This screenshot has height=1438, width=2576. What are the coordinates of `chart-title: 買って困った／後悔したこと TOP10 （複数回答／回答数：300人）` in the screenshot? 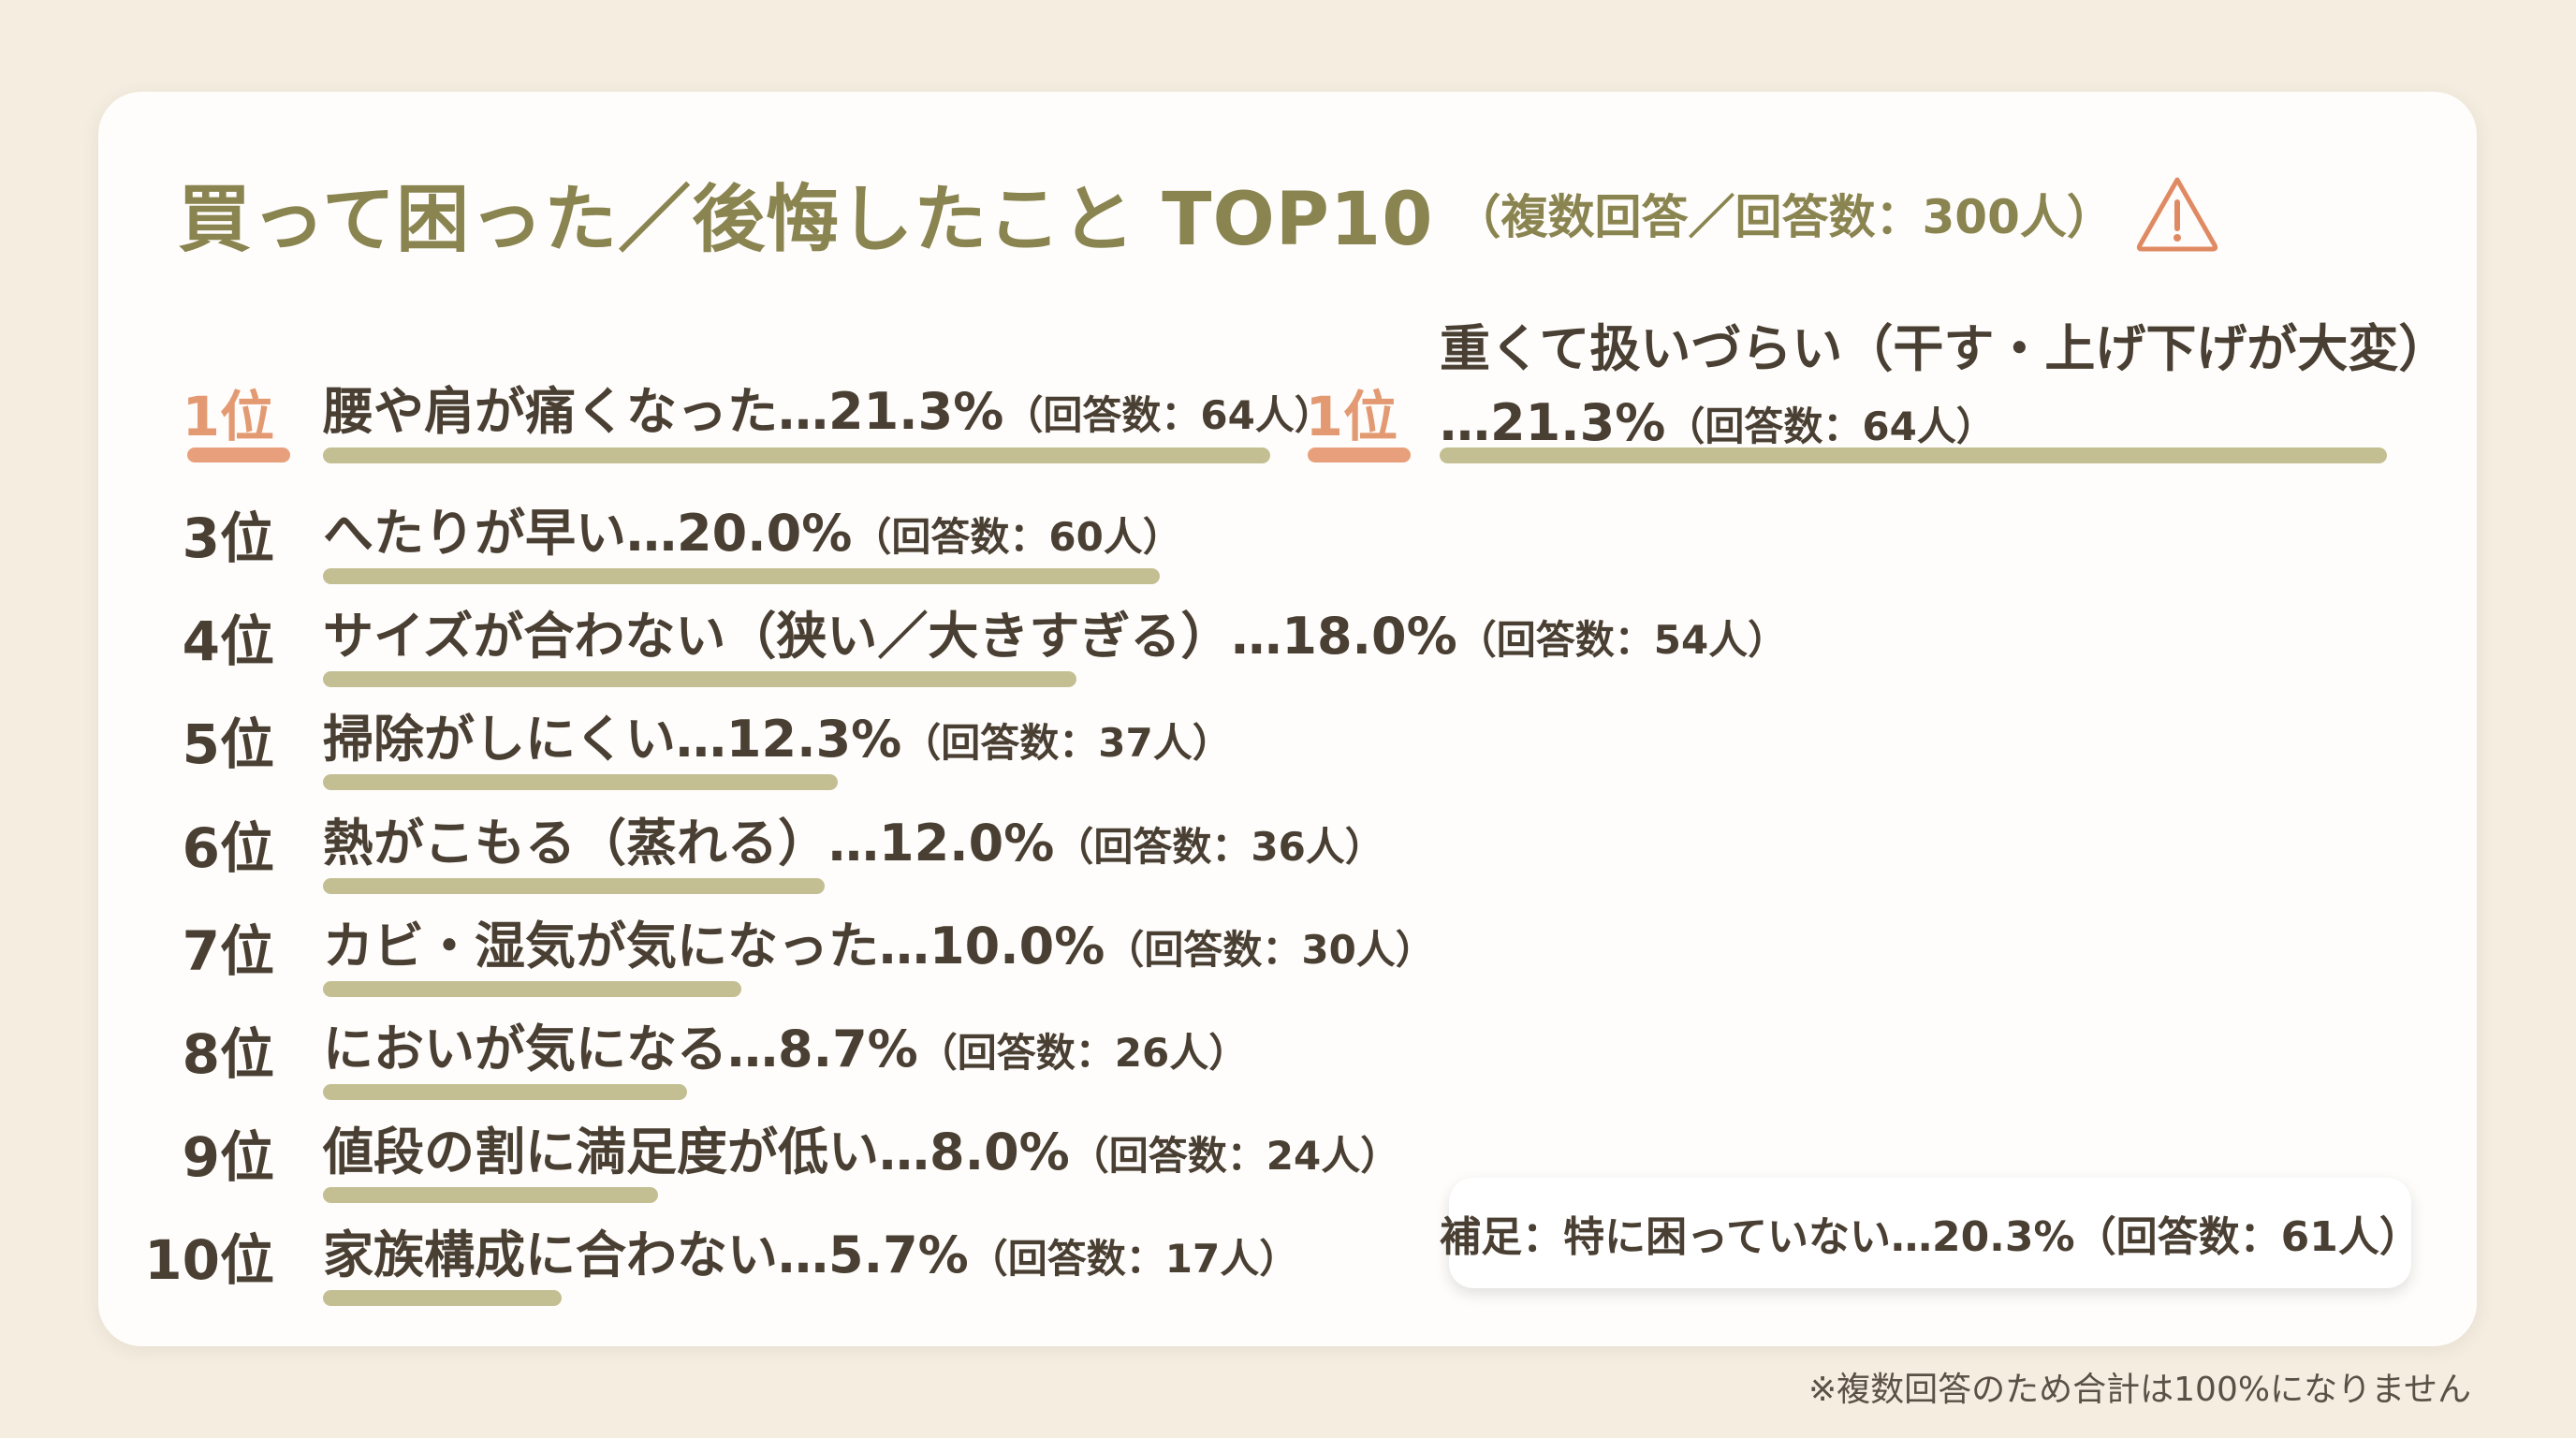 It's located at (1199, 213).